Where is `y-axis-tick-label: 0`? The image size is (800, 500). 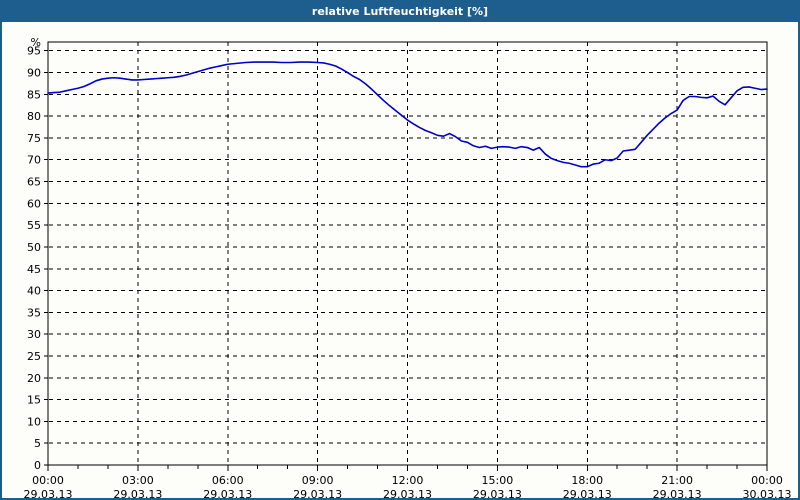
y-axis-tick-label: 0 is located at coordinates (37, 465).